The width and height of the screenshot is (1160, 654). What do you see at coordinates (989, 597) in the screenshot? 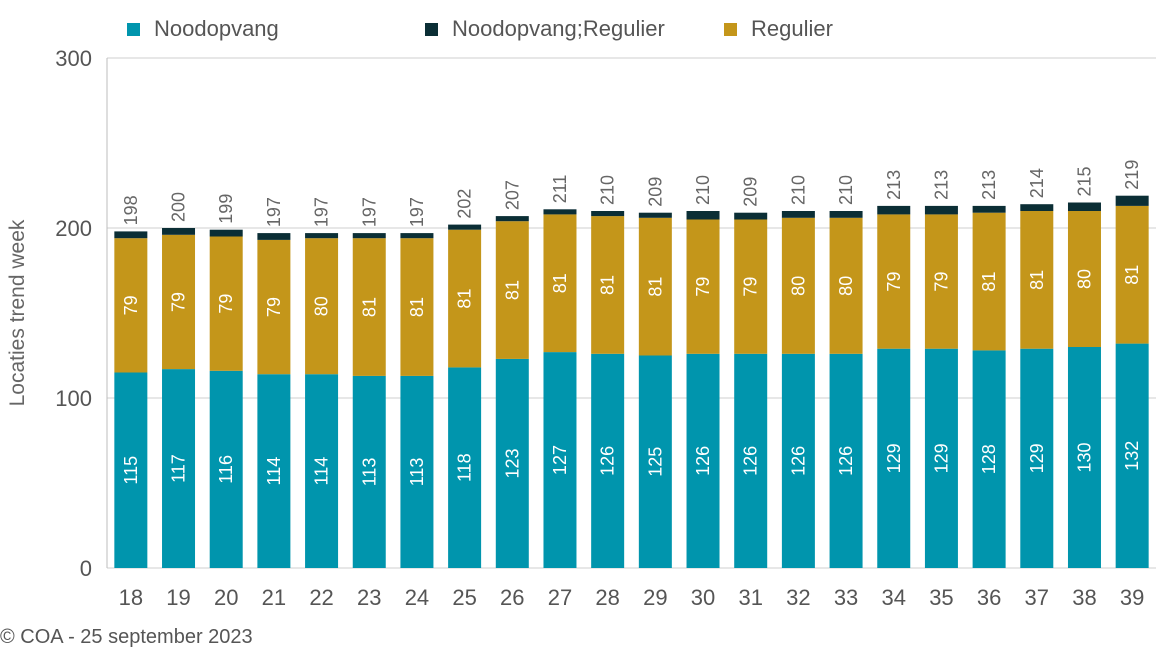
I see `x-tick-label-36: 36` at bounding box center [989, 597].